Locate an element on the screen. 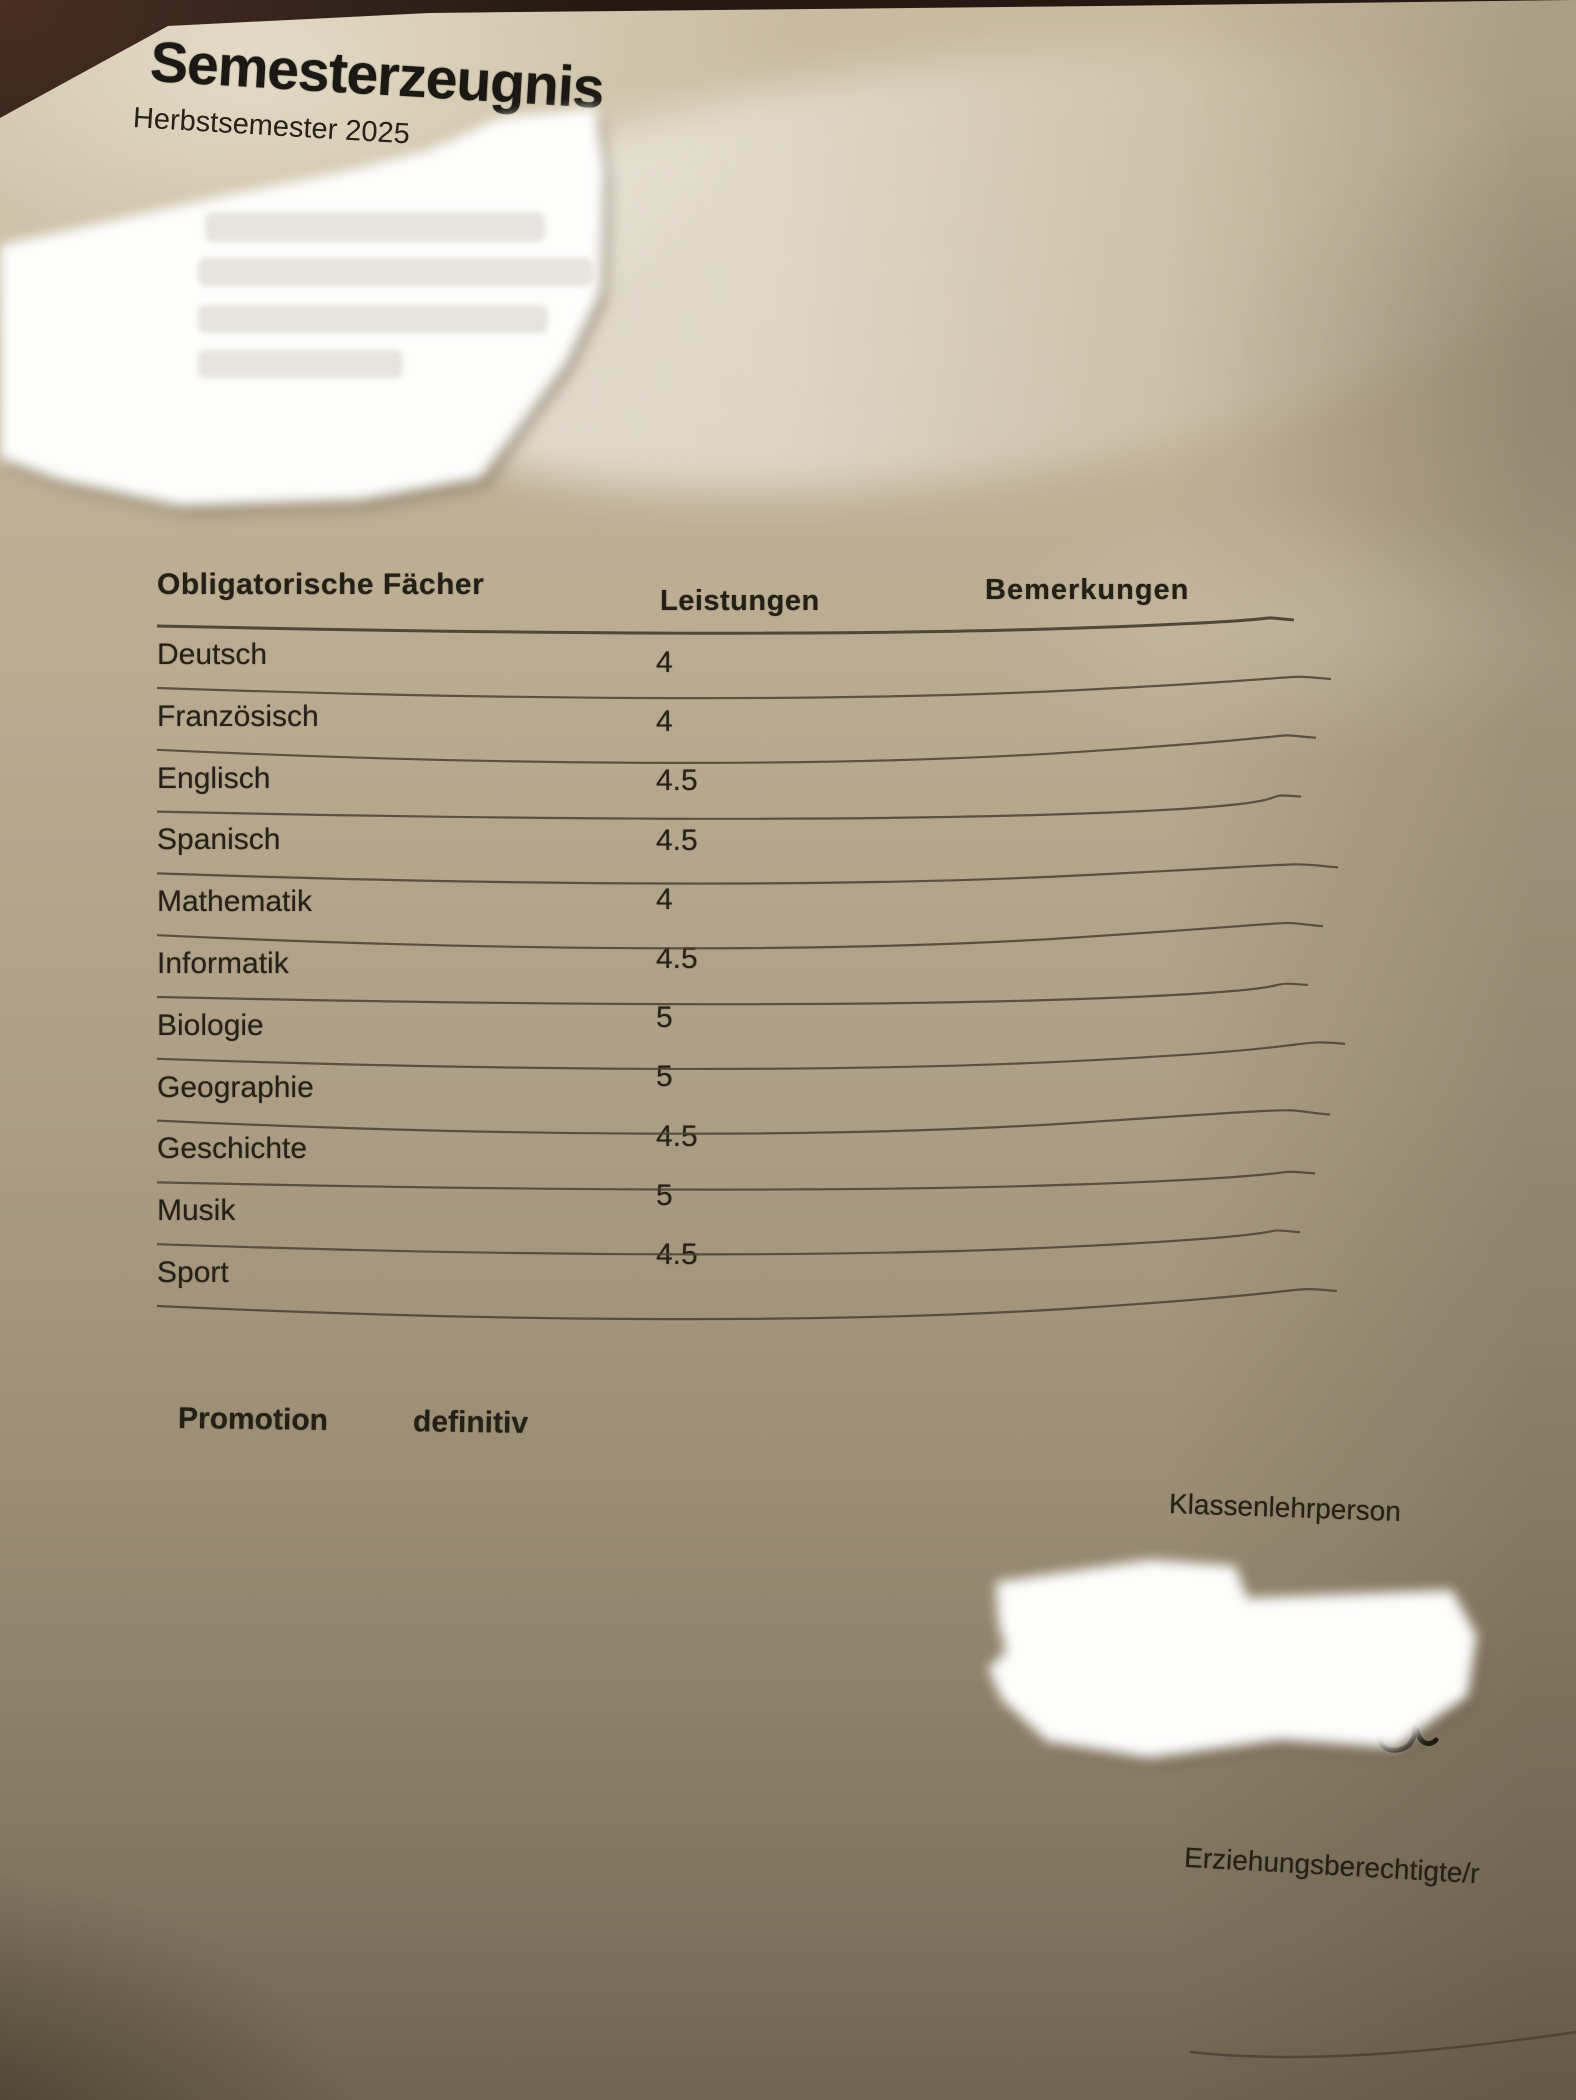 The image size is (1576, 2100). subject-label: Französisch is located at coordinates (238, 716).